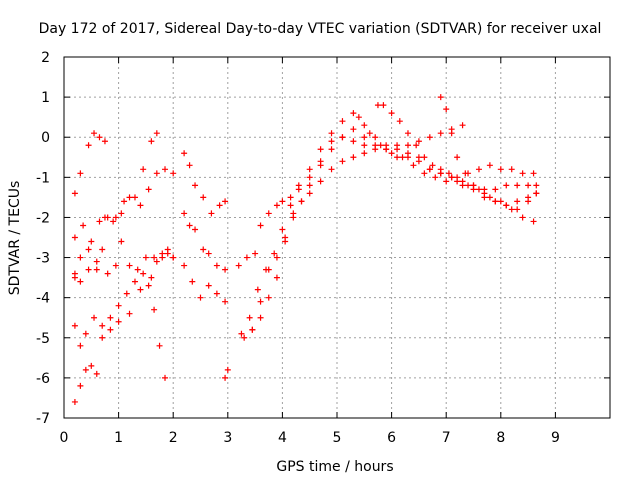 This screenshot has height=480, width=640. I want to click on series-arc-c4, so click(357, 227).